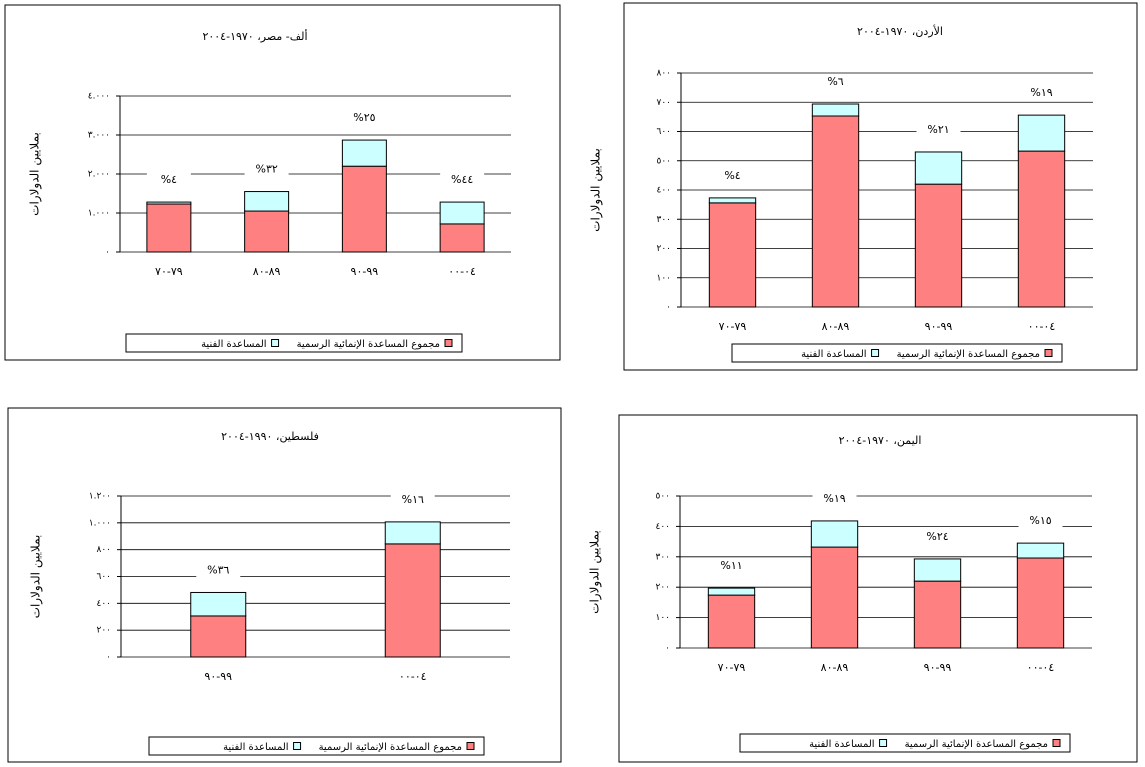 The width and height of the screenshot is (1145, 767). I want to click on annotation: %٢٤, so click(937, 536).